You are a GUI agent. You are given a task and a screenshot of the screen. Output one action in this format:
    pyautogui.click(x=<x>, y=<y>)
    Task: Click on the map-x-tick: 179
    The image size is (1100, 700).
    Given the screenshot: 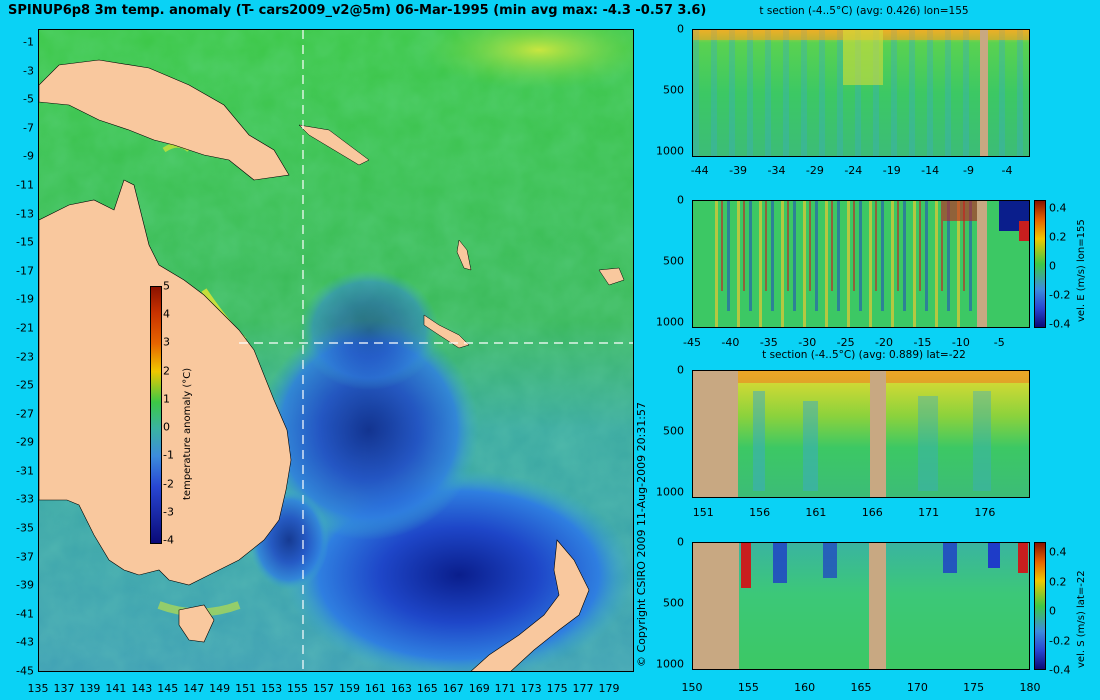 What is the action you would take?
    pyautogui.click(x=609, y=688)
    